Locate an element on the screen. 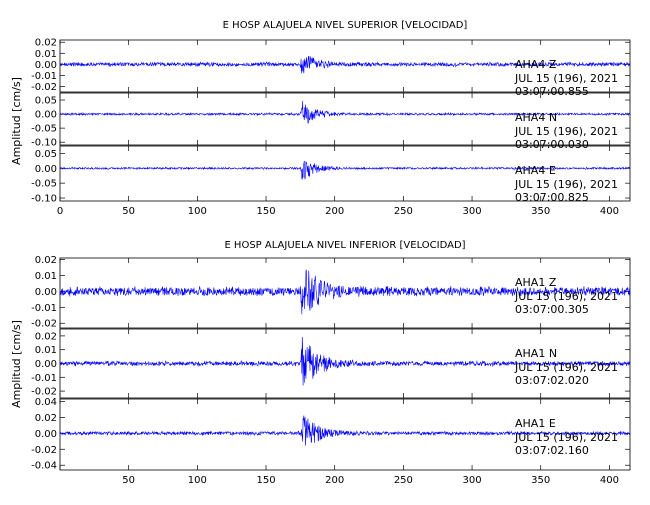 This screenshot has width=650, height=505. station-component-label: AHA4 E is located at coordinates (535, 170).